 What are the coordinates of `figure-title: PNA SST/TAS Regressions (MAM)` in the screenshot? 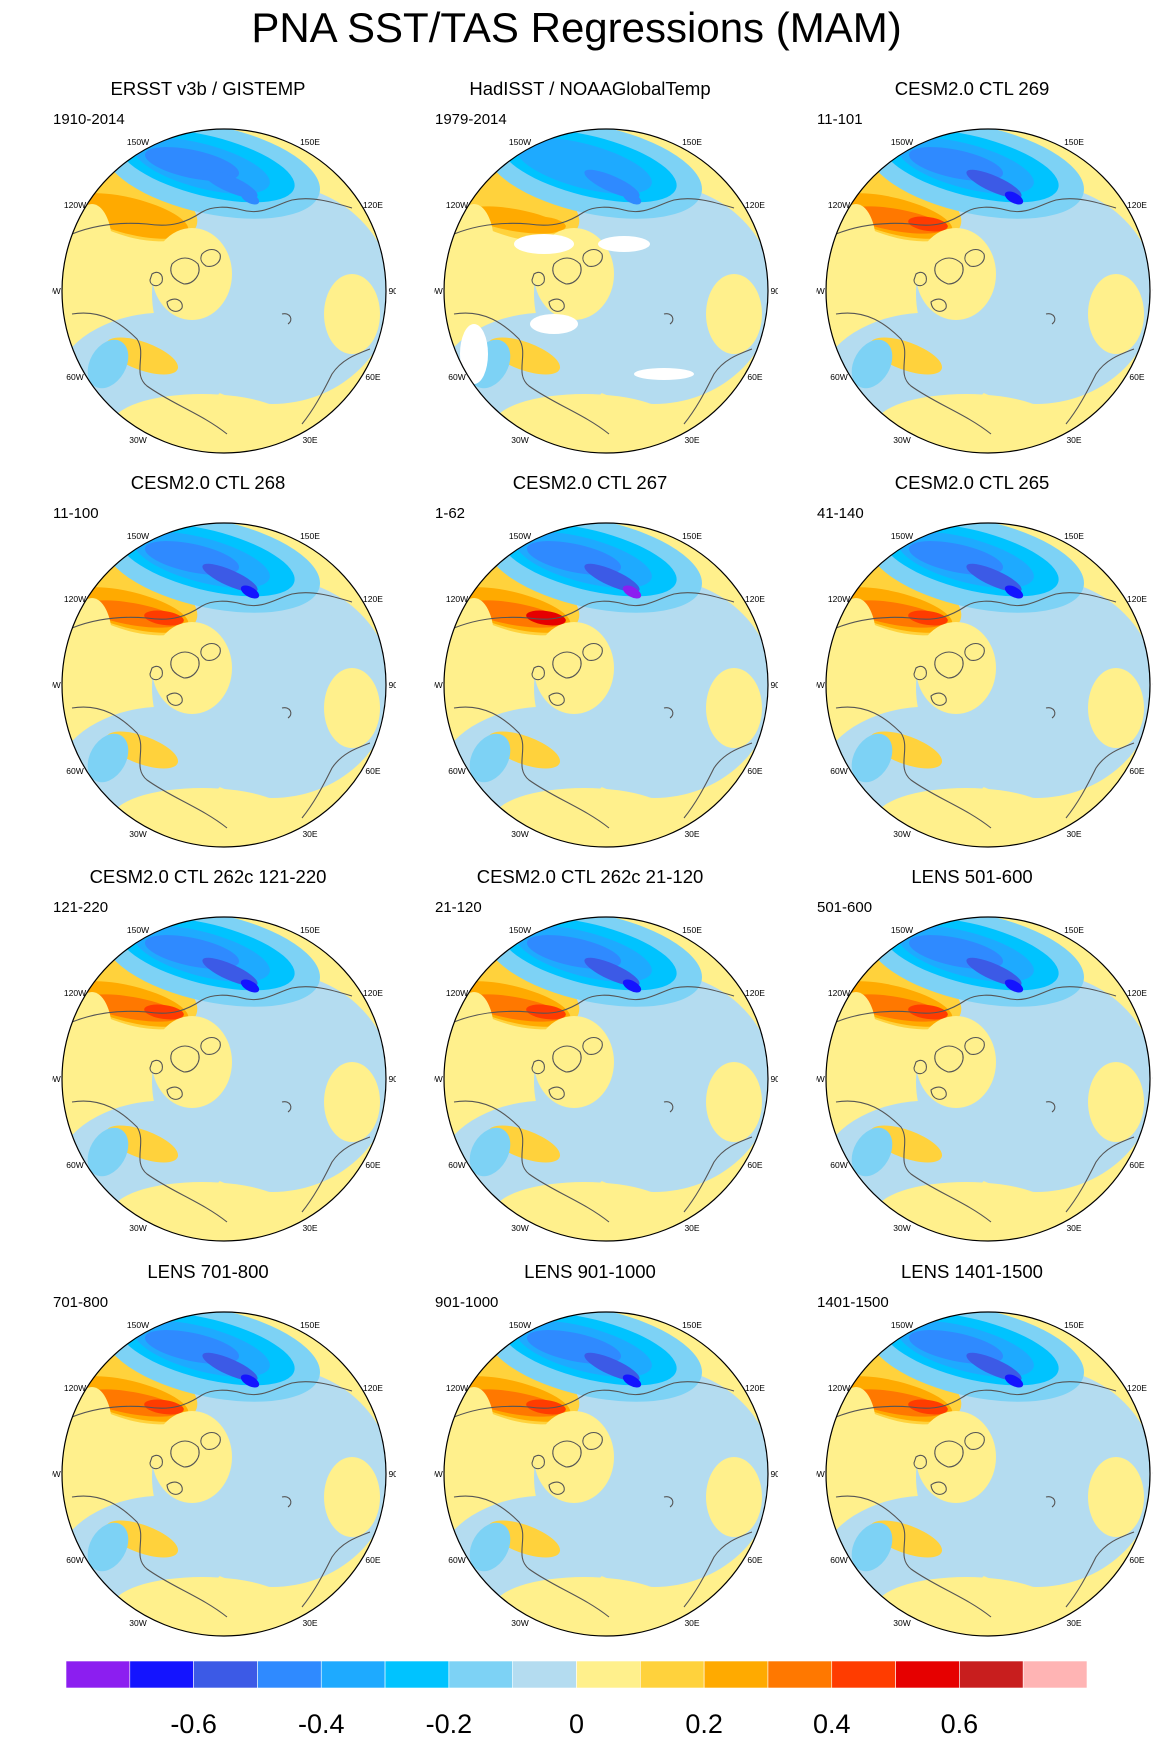 It's located at (576, 27).